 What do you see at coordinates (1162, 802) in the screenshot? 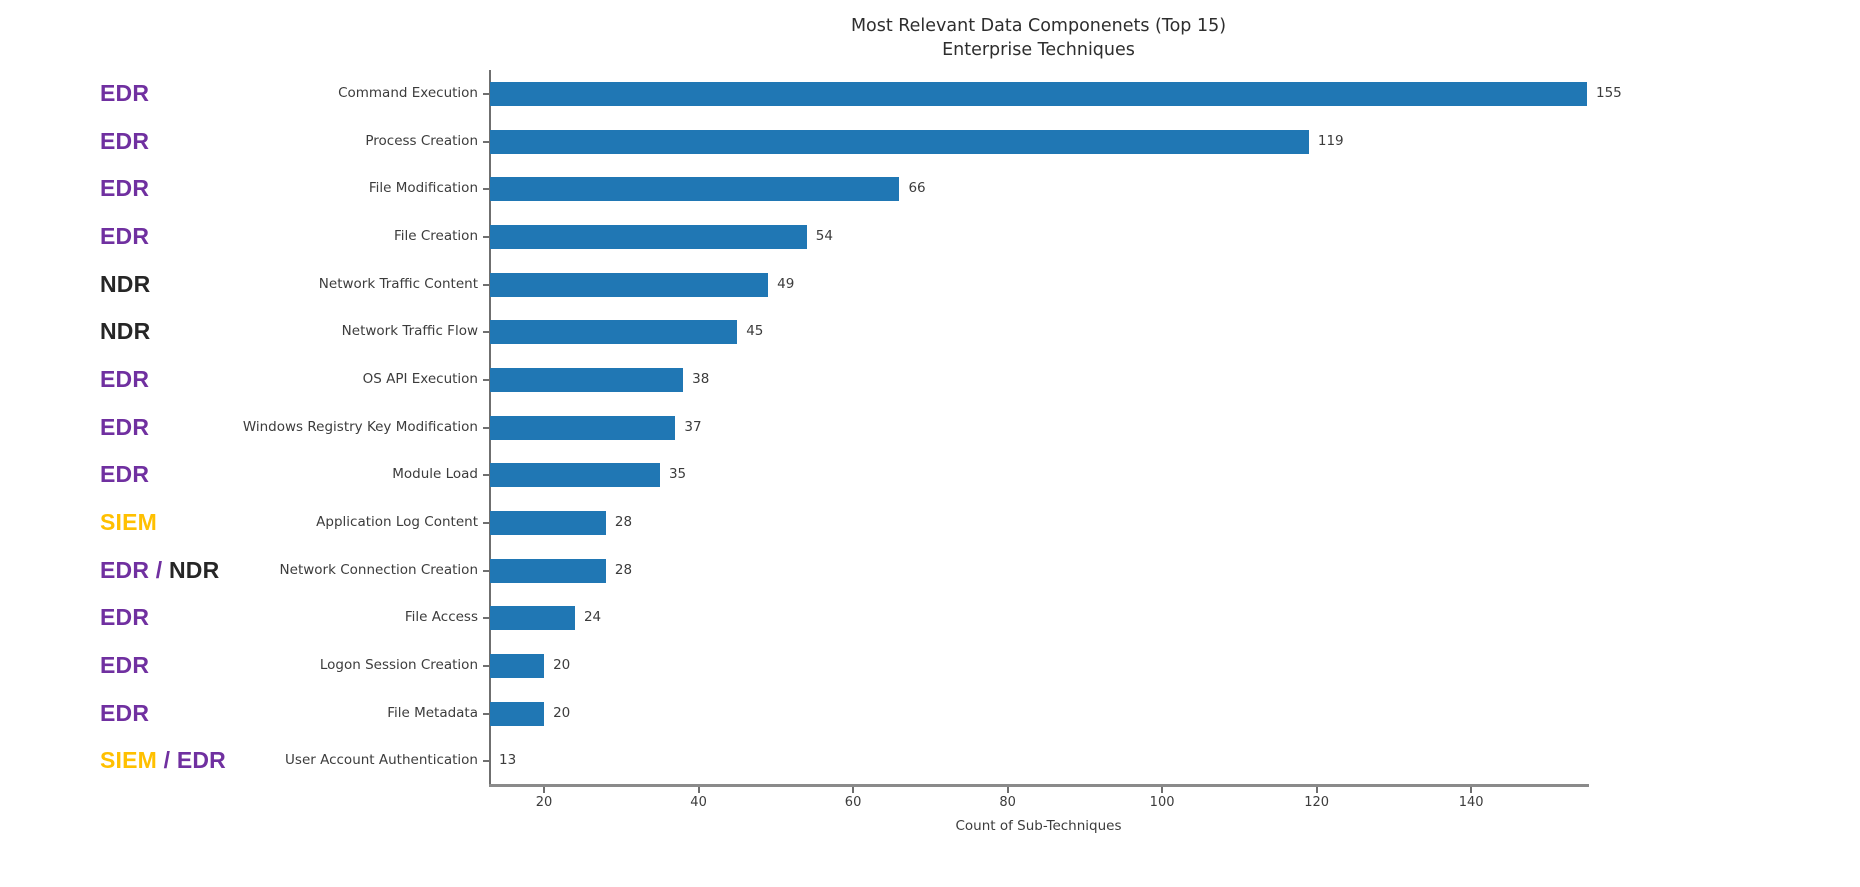
I see `x-tick-label: 100` at bounding box center [1162, 802].